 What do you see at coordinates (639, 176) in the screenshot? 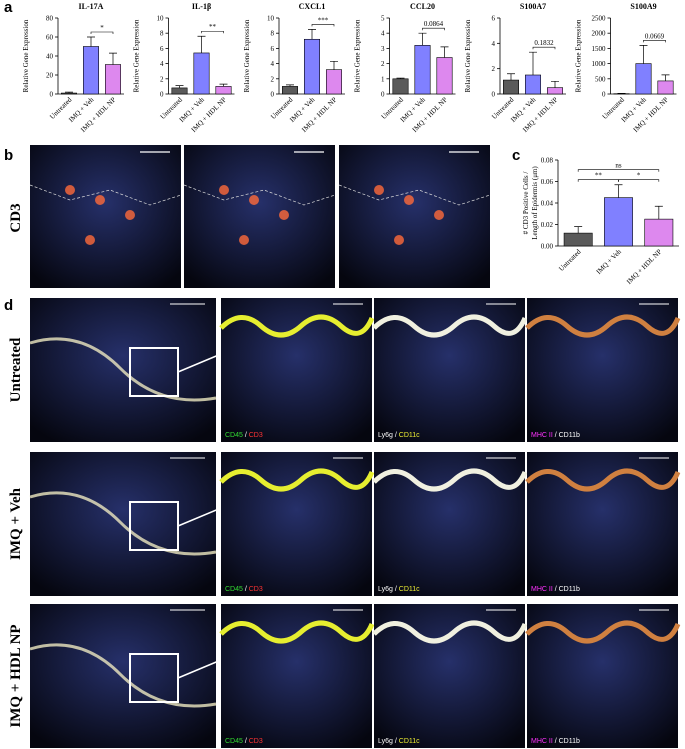
I see `significance-label: *` at bounding box center [639, 176].